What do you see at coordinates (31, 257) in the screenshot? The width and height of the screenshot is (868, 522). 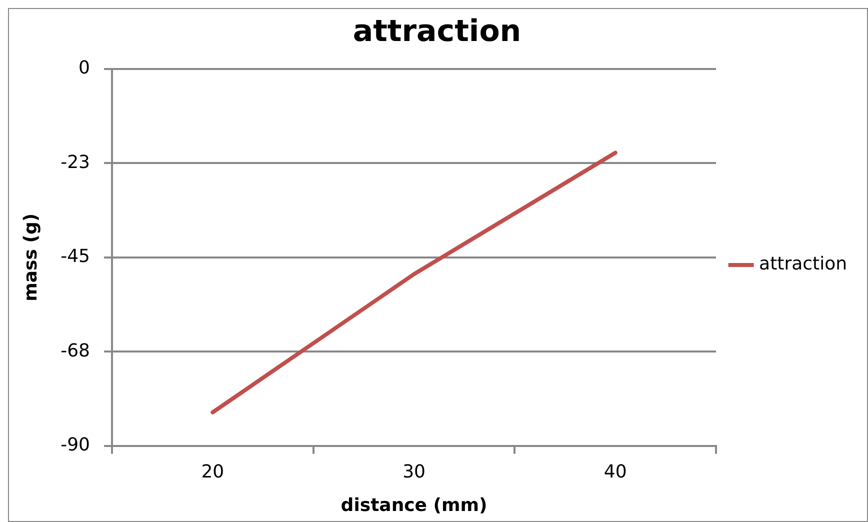 I see `y-axis-title: mass (g)` at bounding box center [31, 257].